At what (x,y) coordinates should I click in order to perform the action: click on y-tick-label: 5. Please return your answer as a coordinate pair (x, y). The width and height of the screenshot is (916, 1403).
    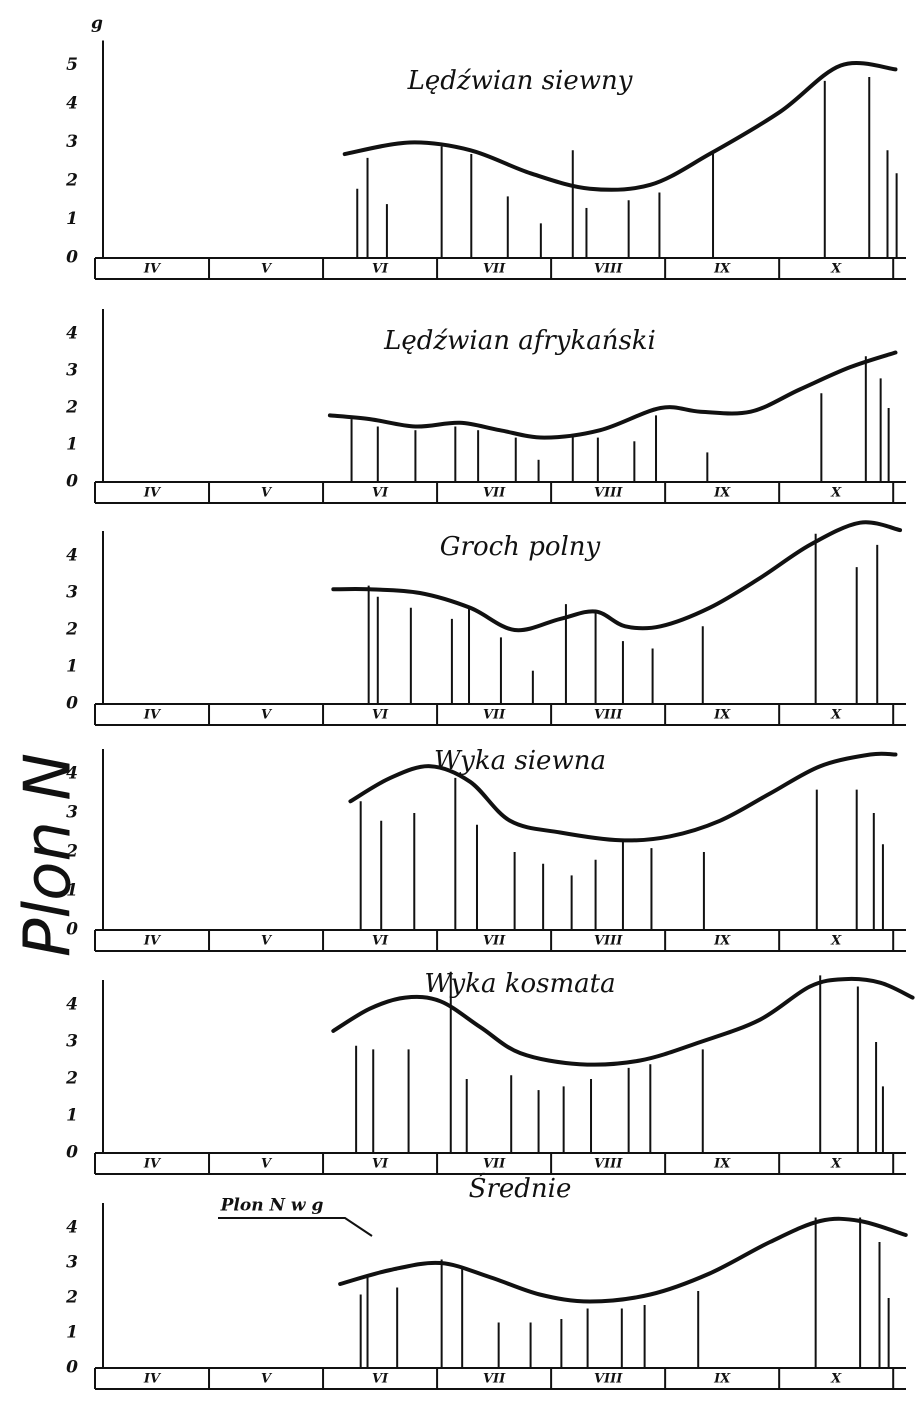
    Looking at the image, I should click on (72, 65).